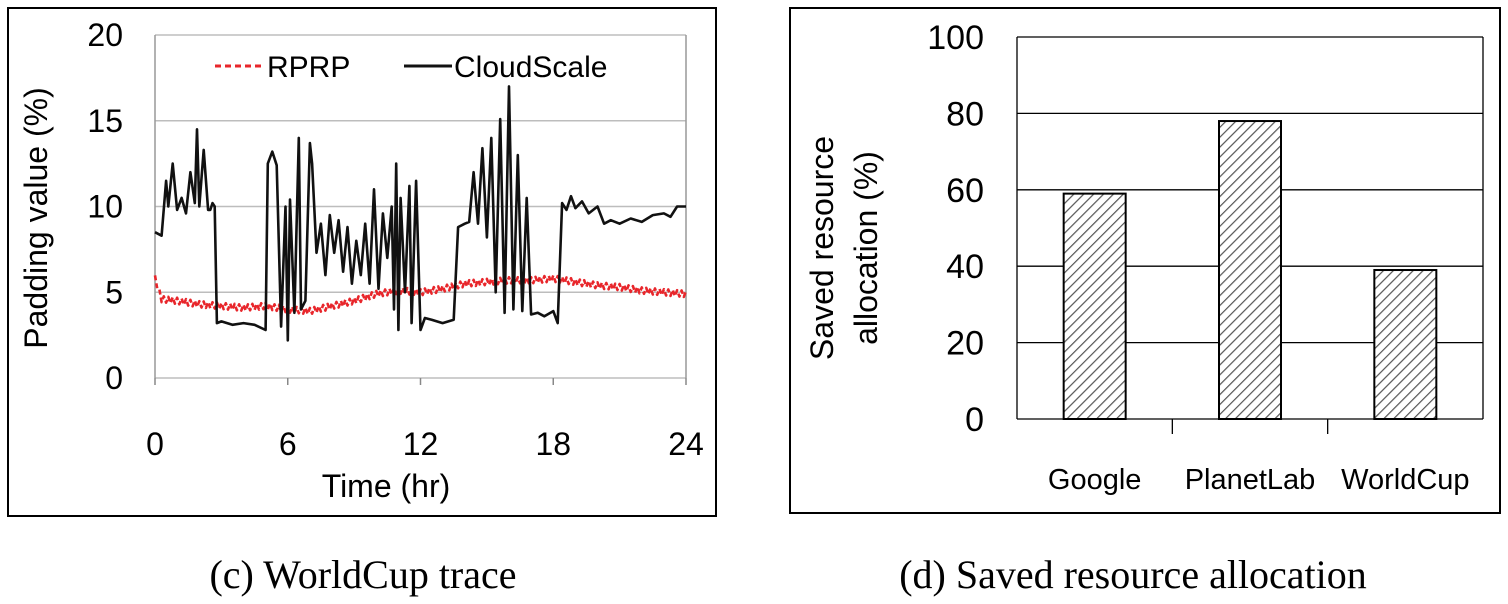 The width and height of the screenshot is (1508, 604). I want to click on left-chart-legend: RPRP CloudScale, so click(411, 67).